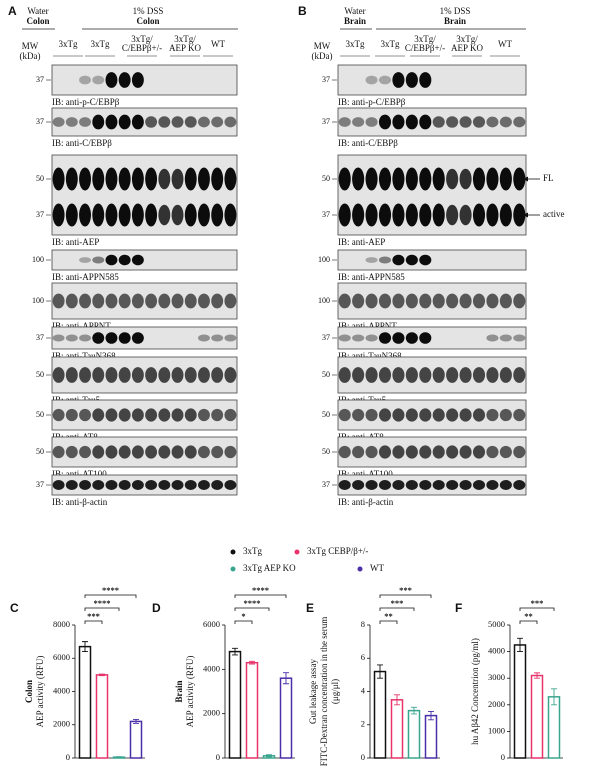 The width and height of the screenshot is (600, 784). I want to click on mw-marker: 100, so click(324, 259).